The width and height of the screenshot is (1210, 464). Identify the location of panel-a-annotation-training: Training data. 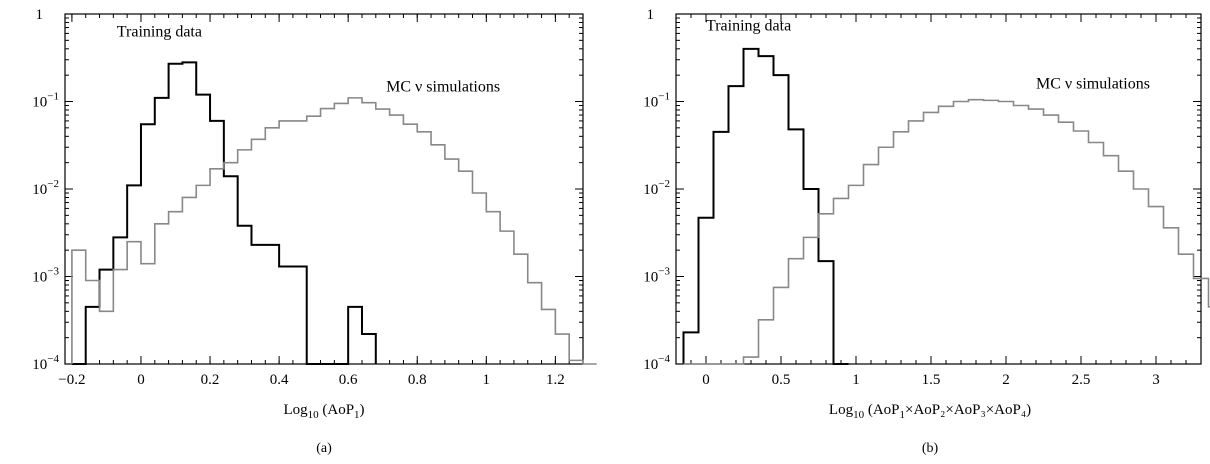
(159, 32).